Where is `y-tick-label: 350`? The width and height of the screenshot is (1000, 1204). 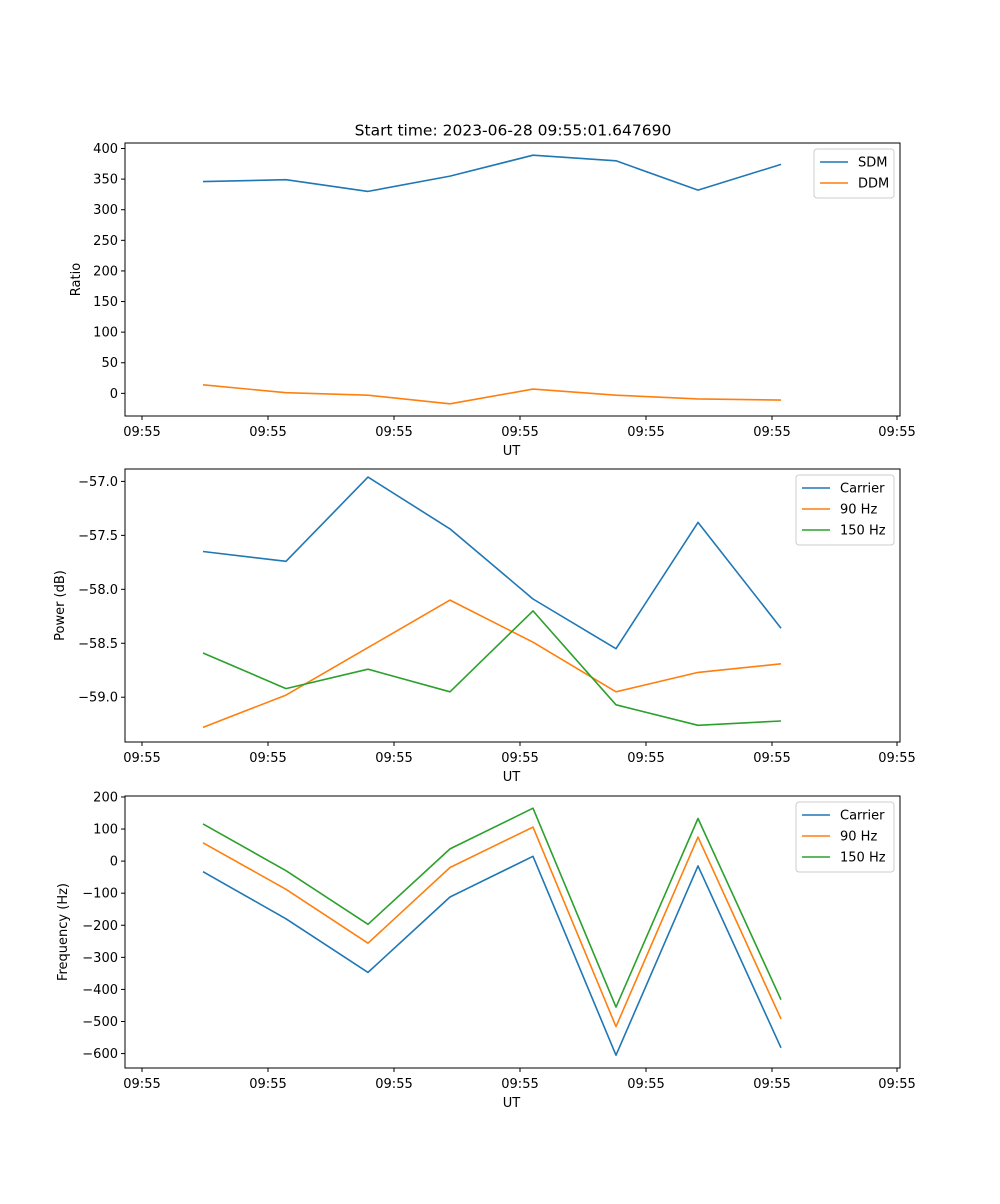 y-tick-label: 350 is located at coordinates (105, 180).